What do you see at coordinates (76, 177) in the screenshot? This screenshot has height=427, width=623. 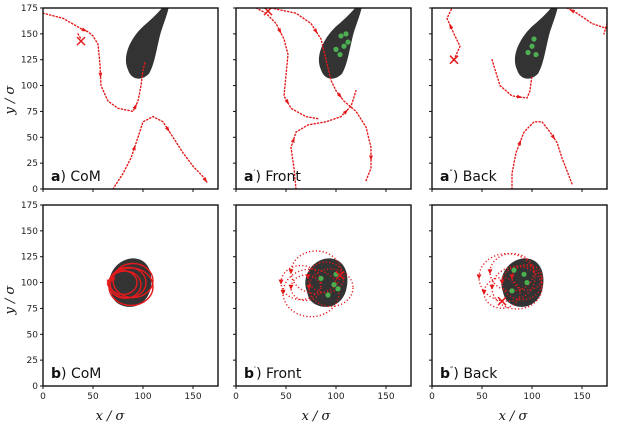 I see `panel-label: a) CoM` at bounding box center [76, 177].